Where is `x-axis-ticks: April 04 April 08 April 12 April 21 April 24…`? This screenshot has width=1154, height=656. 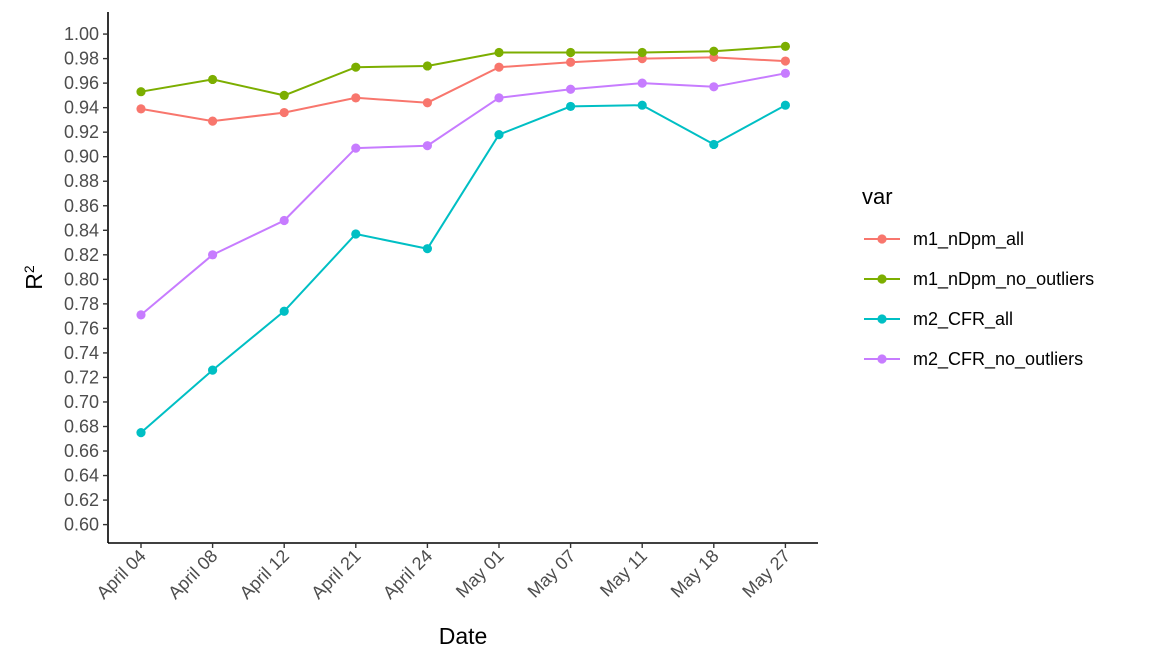
x-axis-ticks: April 04 April 08 April 12 April 21 April 24… is located at coordinates (443, 573).